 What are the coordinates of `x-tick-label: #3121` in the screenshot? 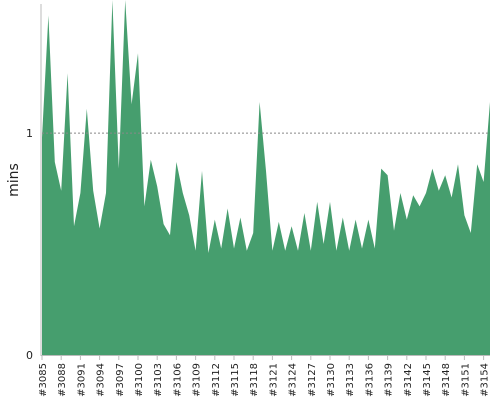 It's located at (273, 380).